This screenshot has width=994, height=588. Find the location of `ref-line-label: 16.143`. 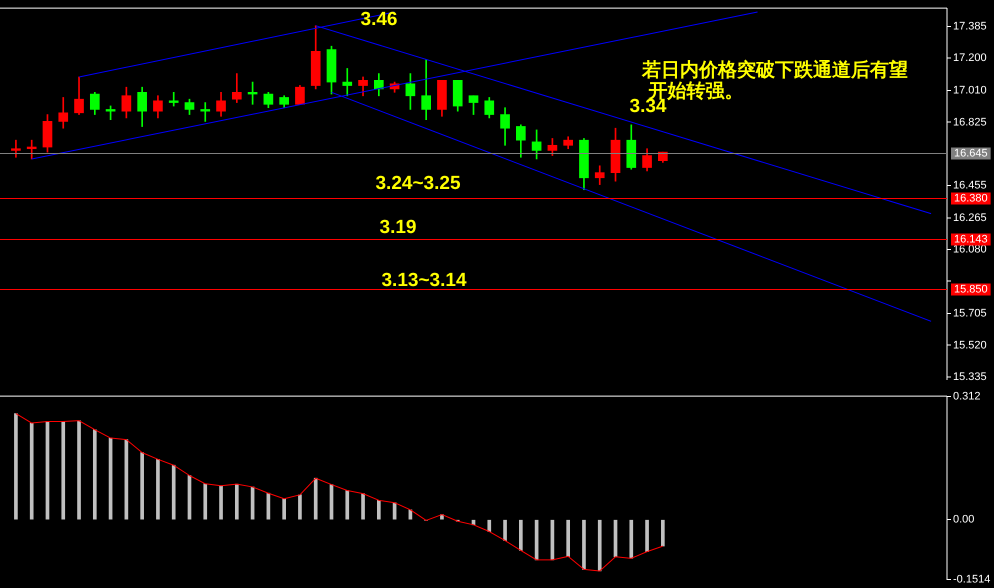

ref-line-label: 16.143 is located at coordinates (971, 240).